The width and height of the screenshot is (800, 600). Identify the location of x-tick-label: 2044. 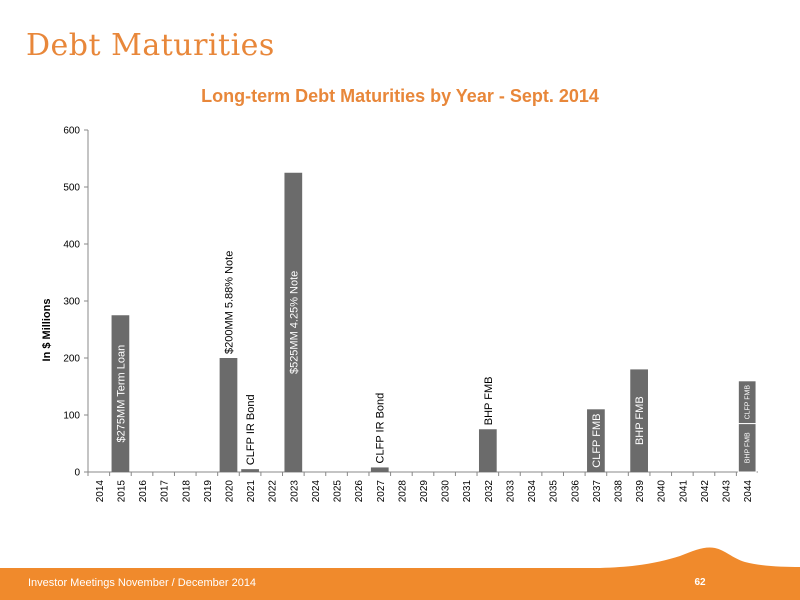
(748, 491).